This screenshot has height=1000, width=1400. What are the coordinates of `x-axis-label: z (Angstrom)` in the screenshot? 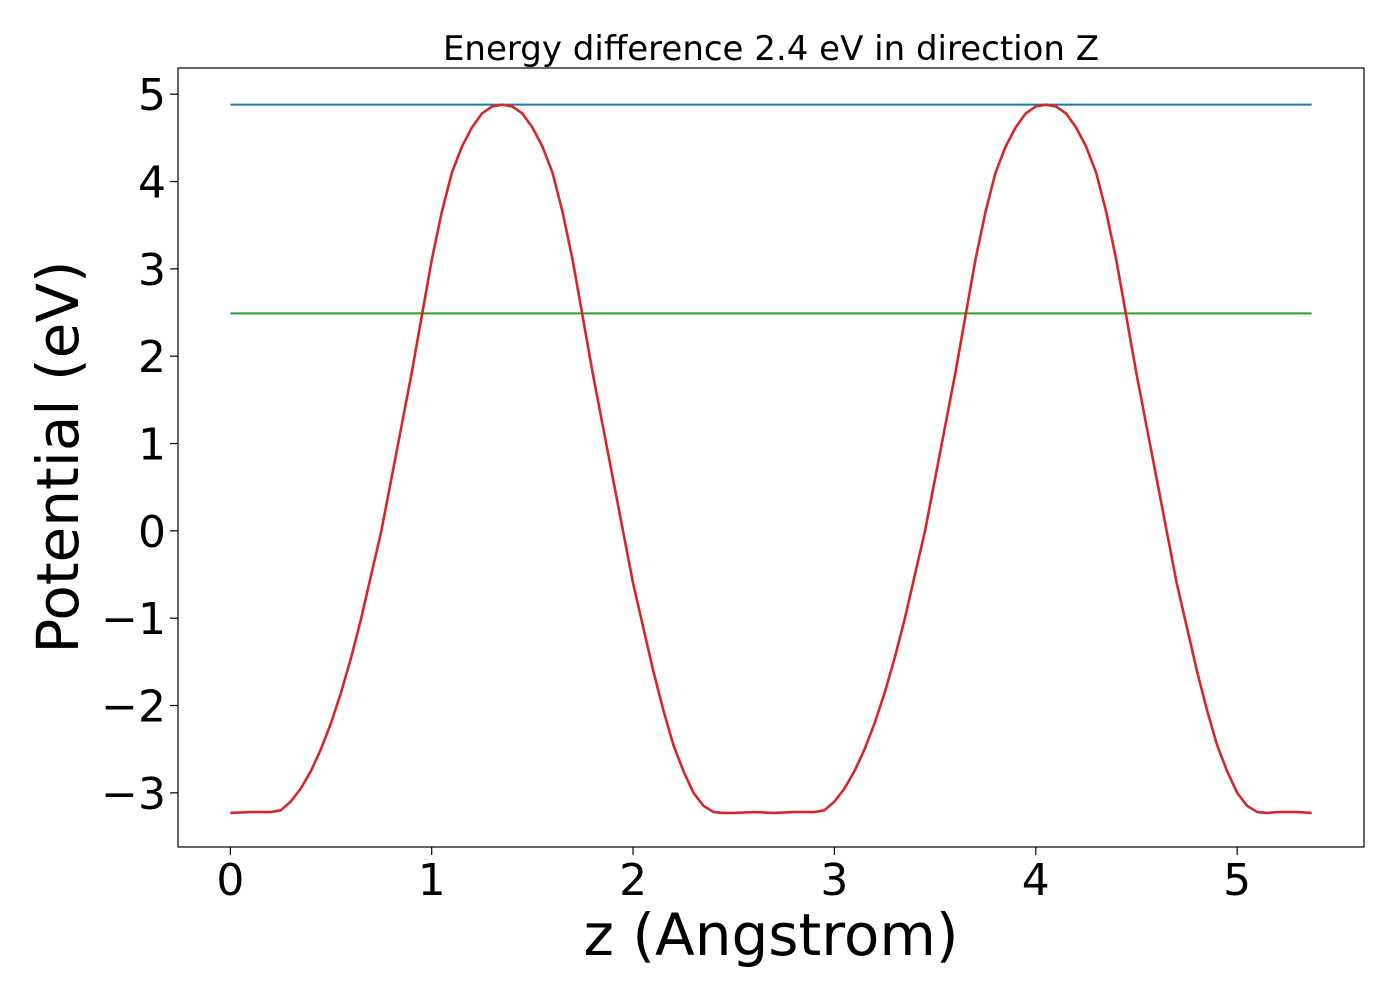 It's located at (771, 935).